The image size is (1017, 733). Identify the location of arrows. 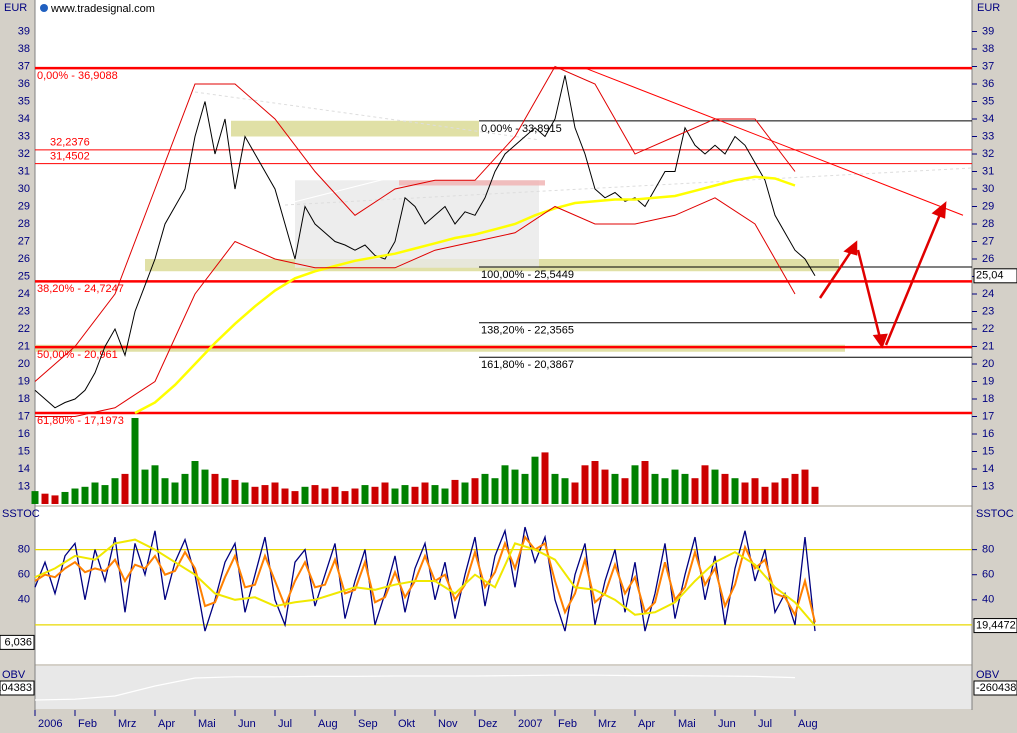
(882, 275).